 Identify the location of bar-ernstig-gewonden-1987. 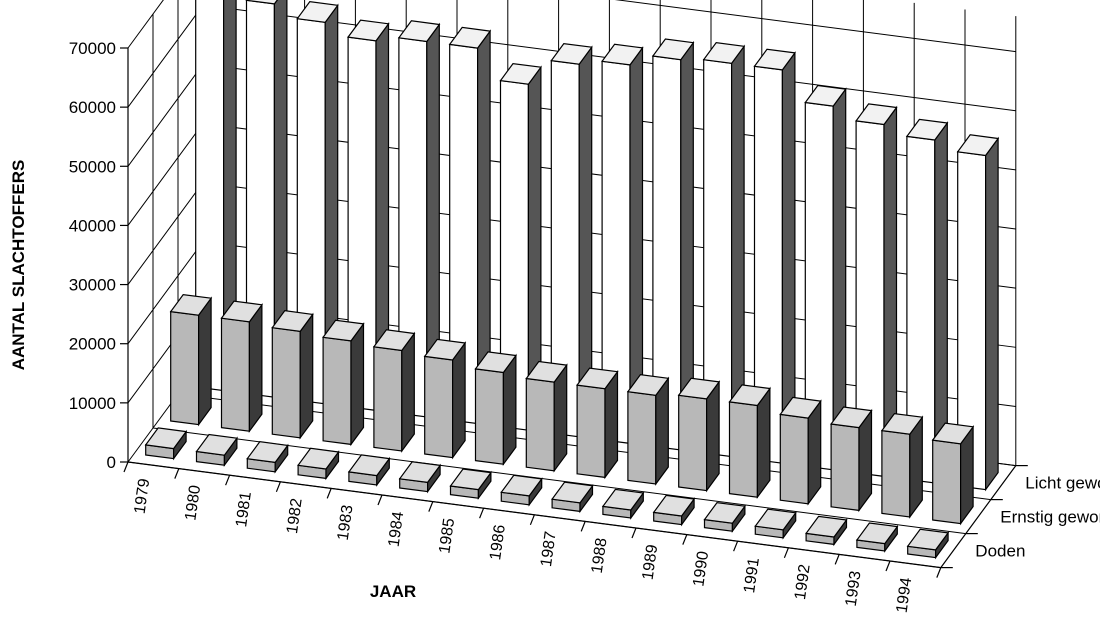
(597, 423).